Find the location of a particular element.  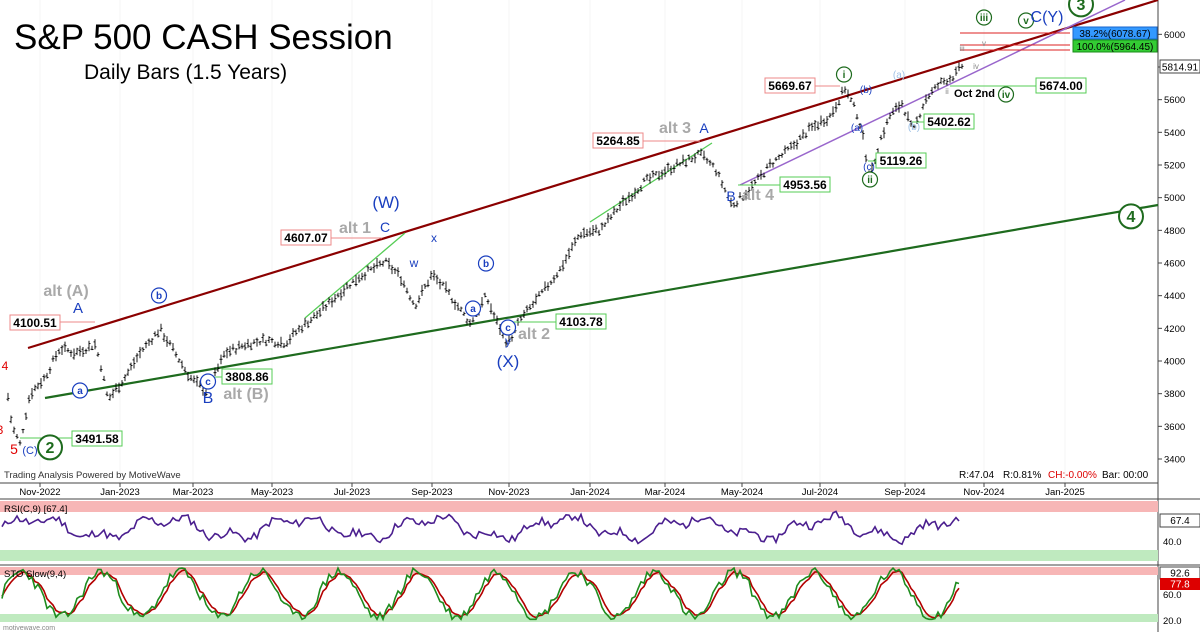

price-label-4953: 4953.56 is located at coordinates (784, 184).